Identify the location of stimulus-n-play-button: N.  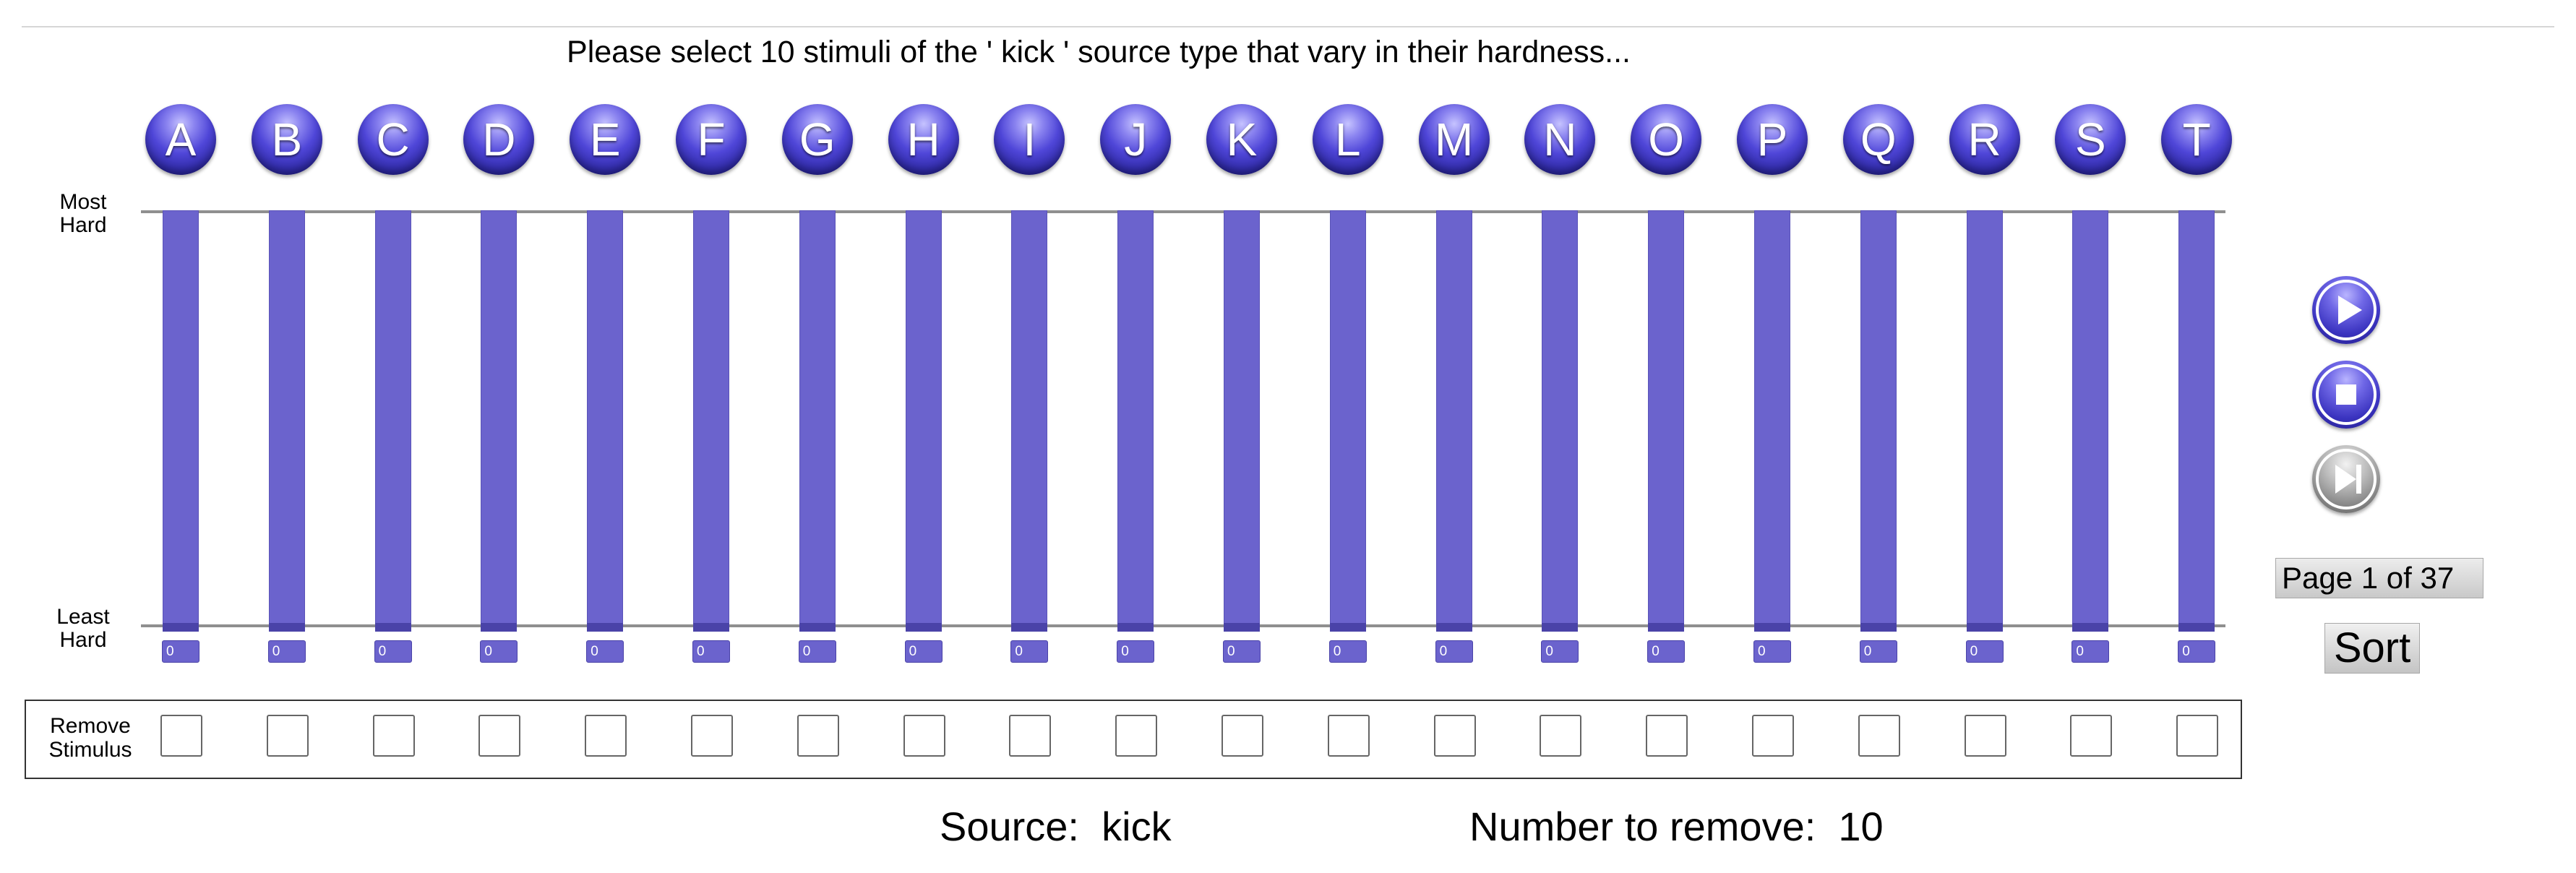
(1560, 139).